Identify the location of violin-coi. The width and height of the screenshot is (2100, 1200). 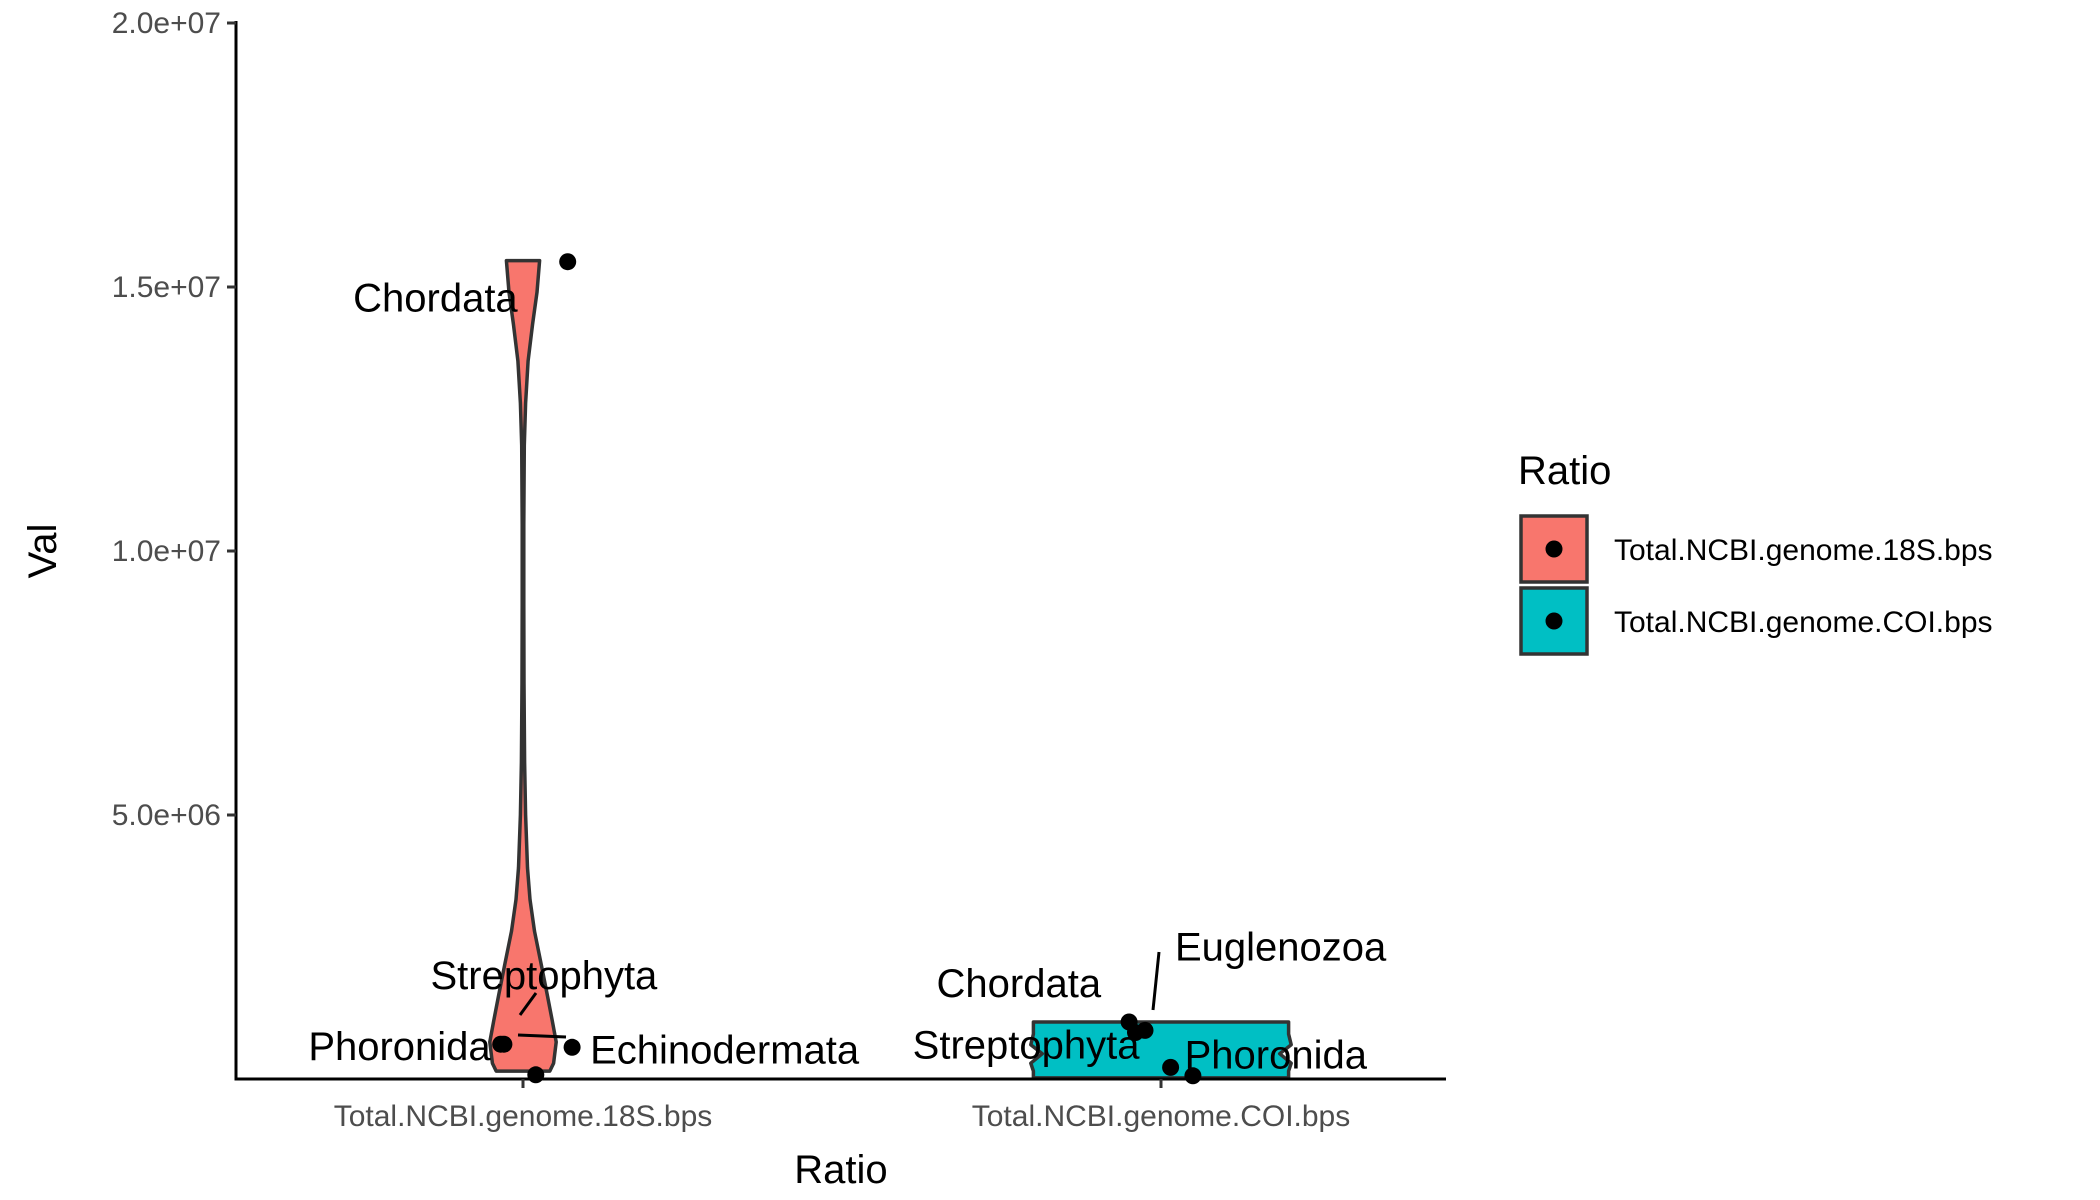
(1161, 1050).